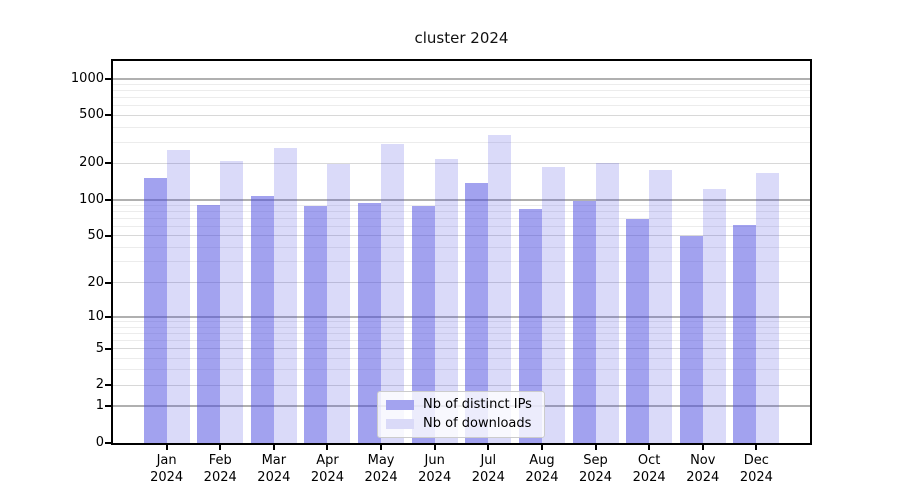  I want to click on y-tick-label: 1000, so click(87, 78).